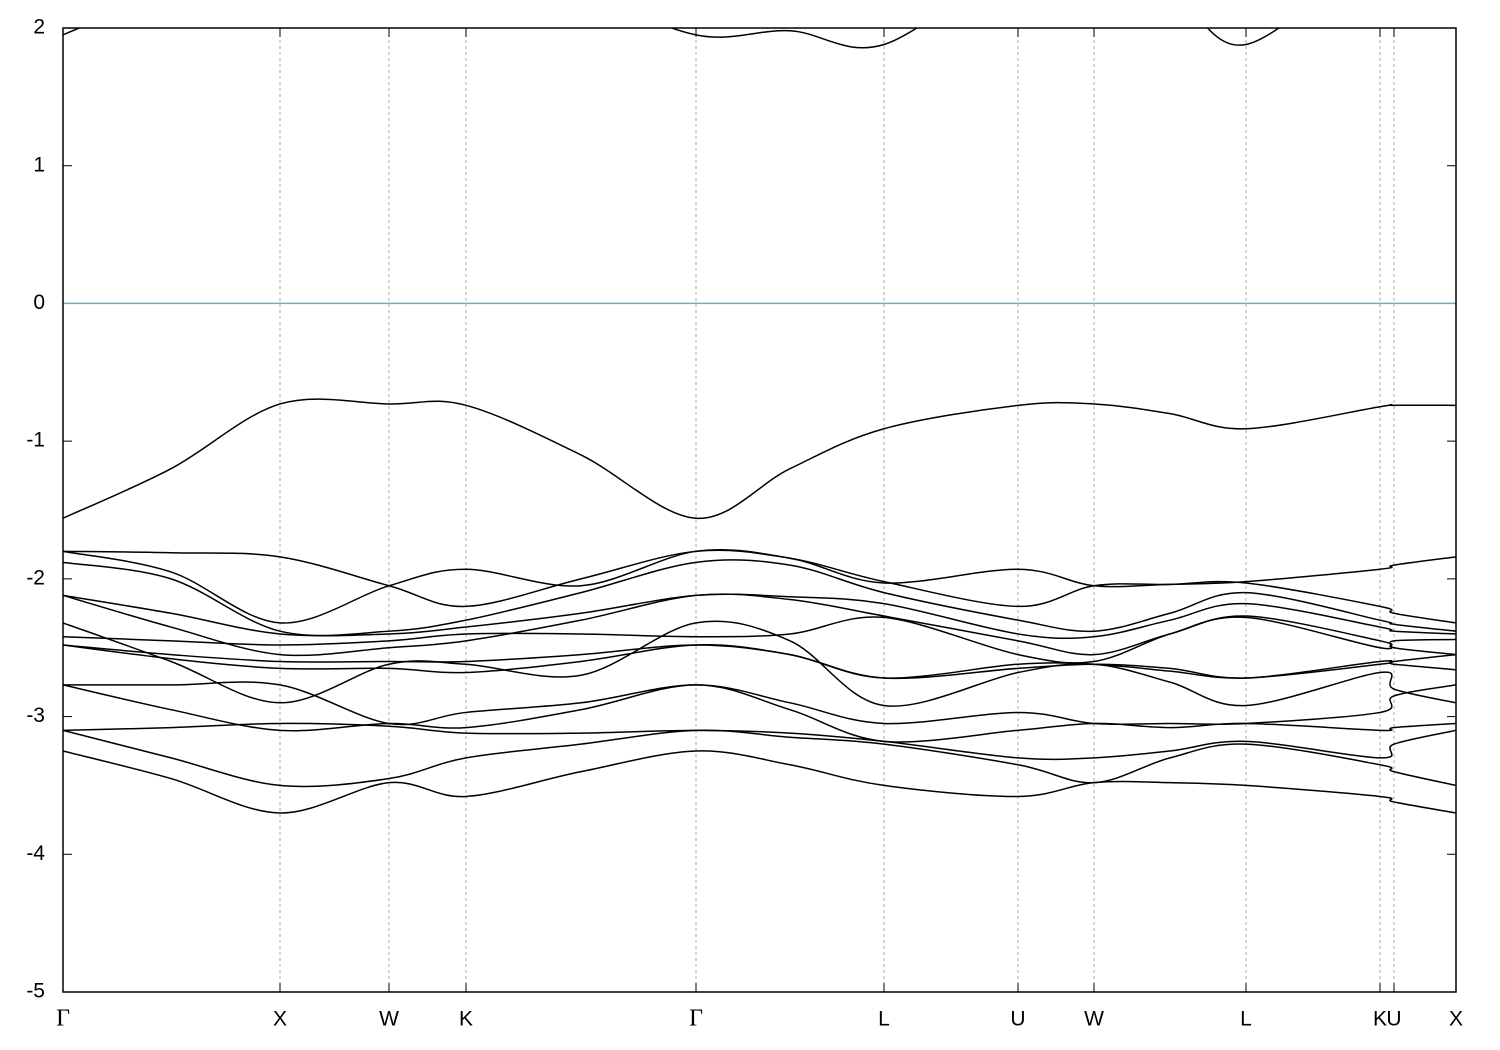 The image size is (1500, 1050). I want to click on y-tick-label: 1, so click(39, 164).